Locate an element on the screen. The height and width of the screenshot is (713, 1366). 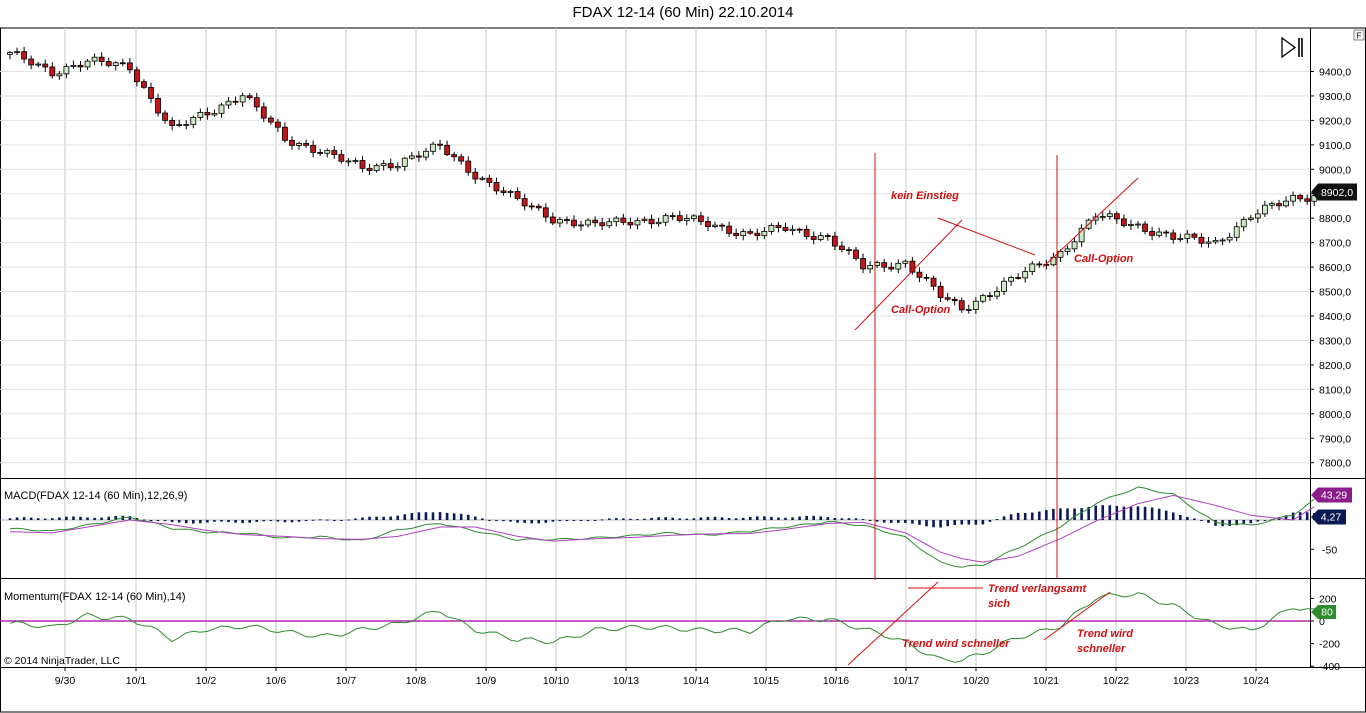
scroll-to-end-icon is located at coordinates (1292, 47).